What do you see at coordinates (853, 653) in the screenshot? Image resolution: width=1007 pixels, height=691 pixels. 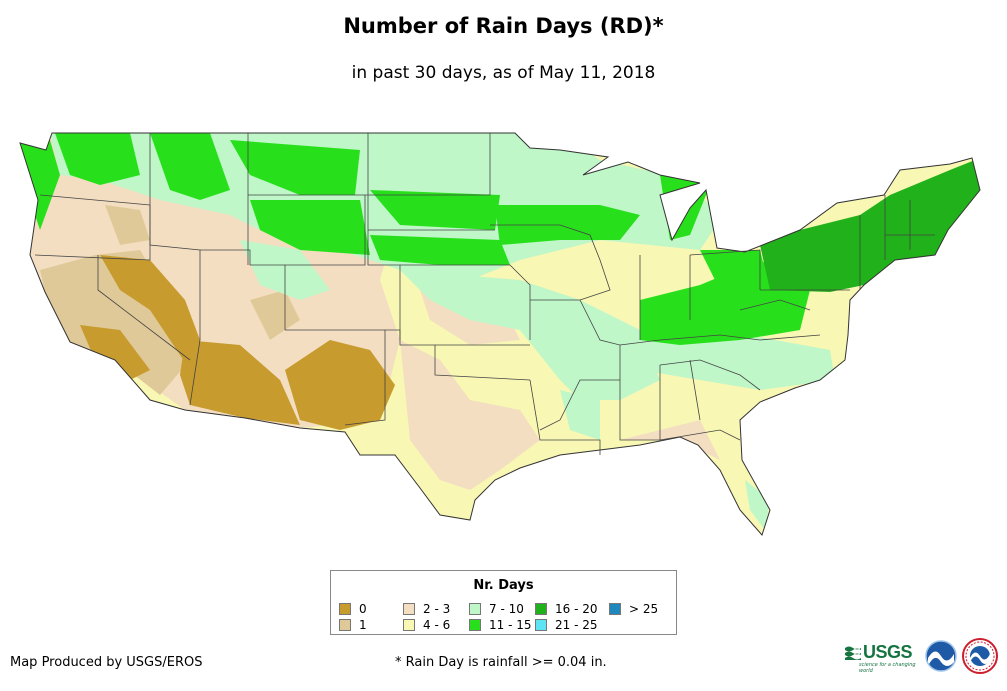 I see `usgs-waves-icon` at bounding box center [853, 653].